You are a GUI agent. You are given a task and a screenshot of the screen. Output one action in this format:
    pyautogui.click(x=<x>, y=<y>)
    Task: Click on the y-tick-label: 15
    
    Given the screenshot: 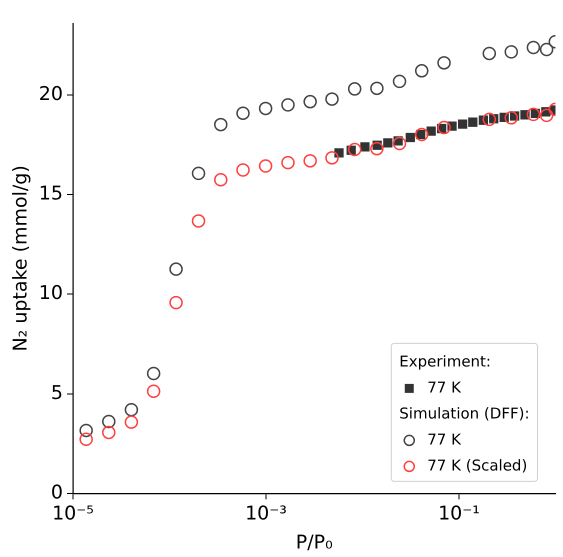 What is the action you would take?
    pyautogui.click(x=50, y=193)
    